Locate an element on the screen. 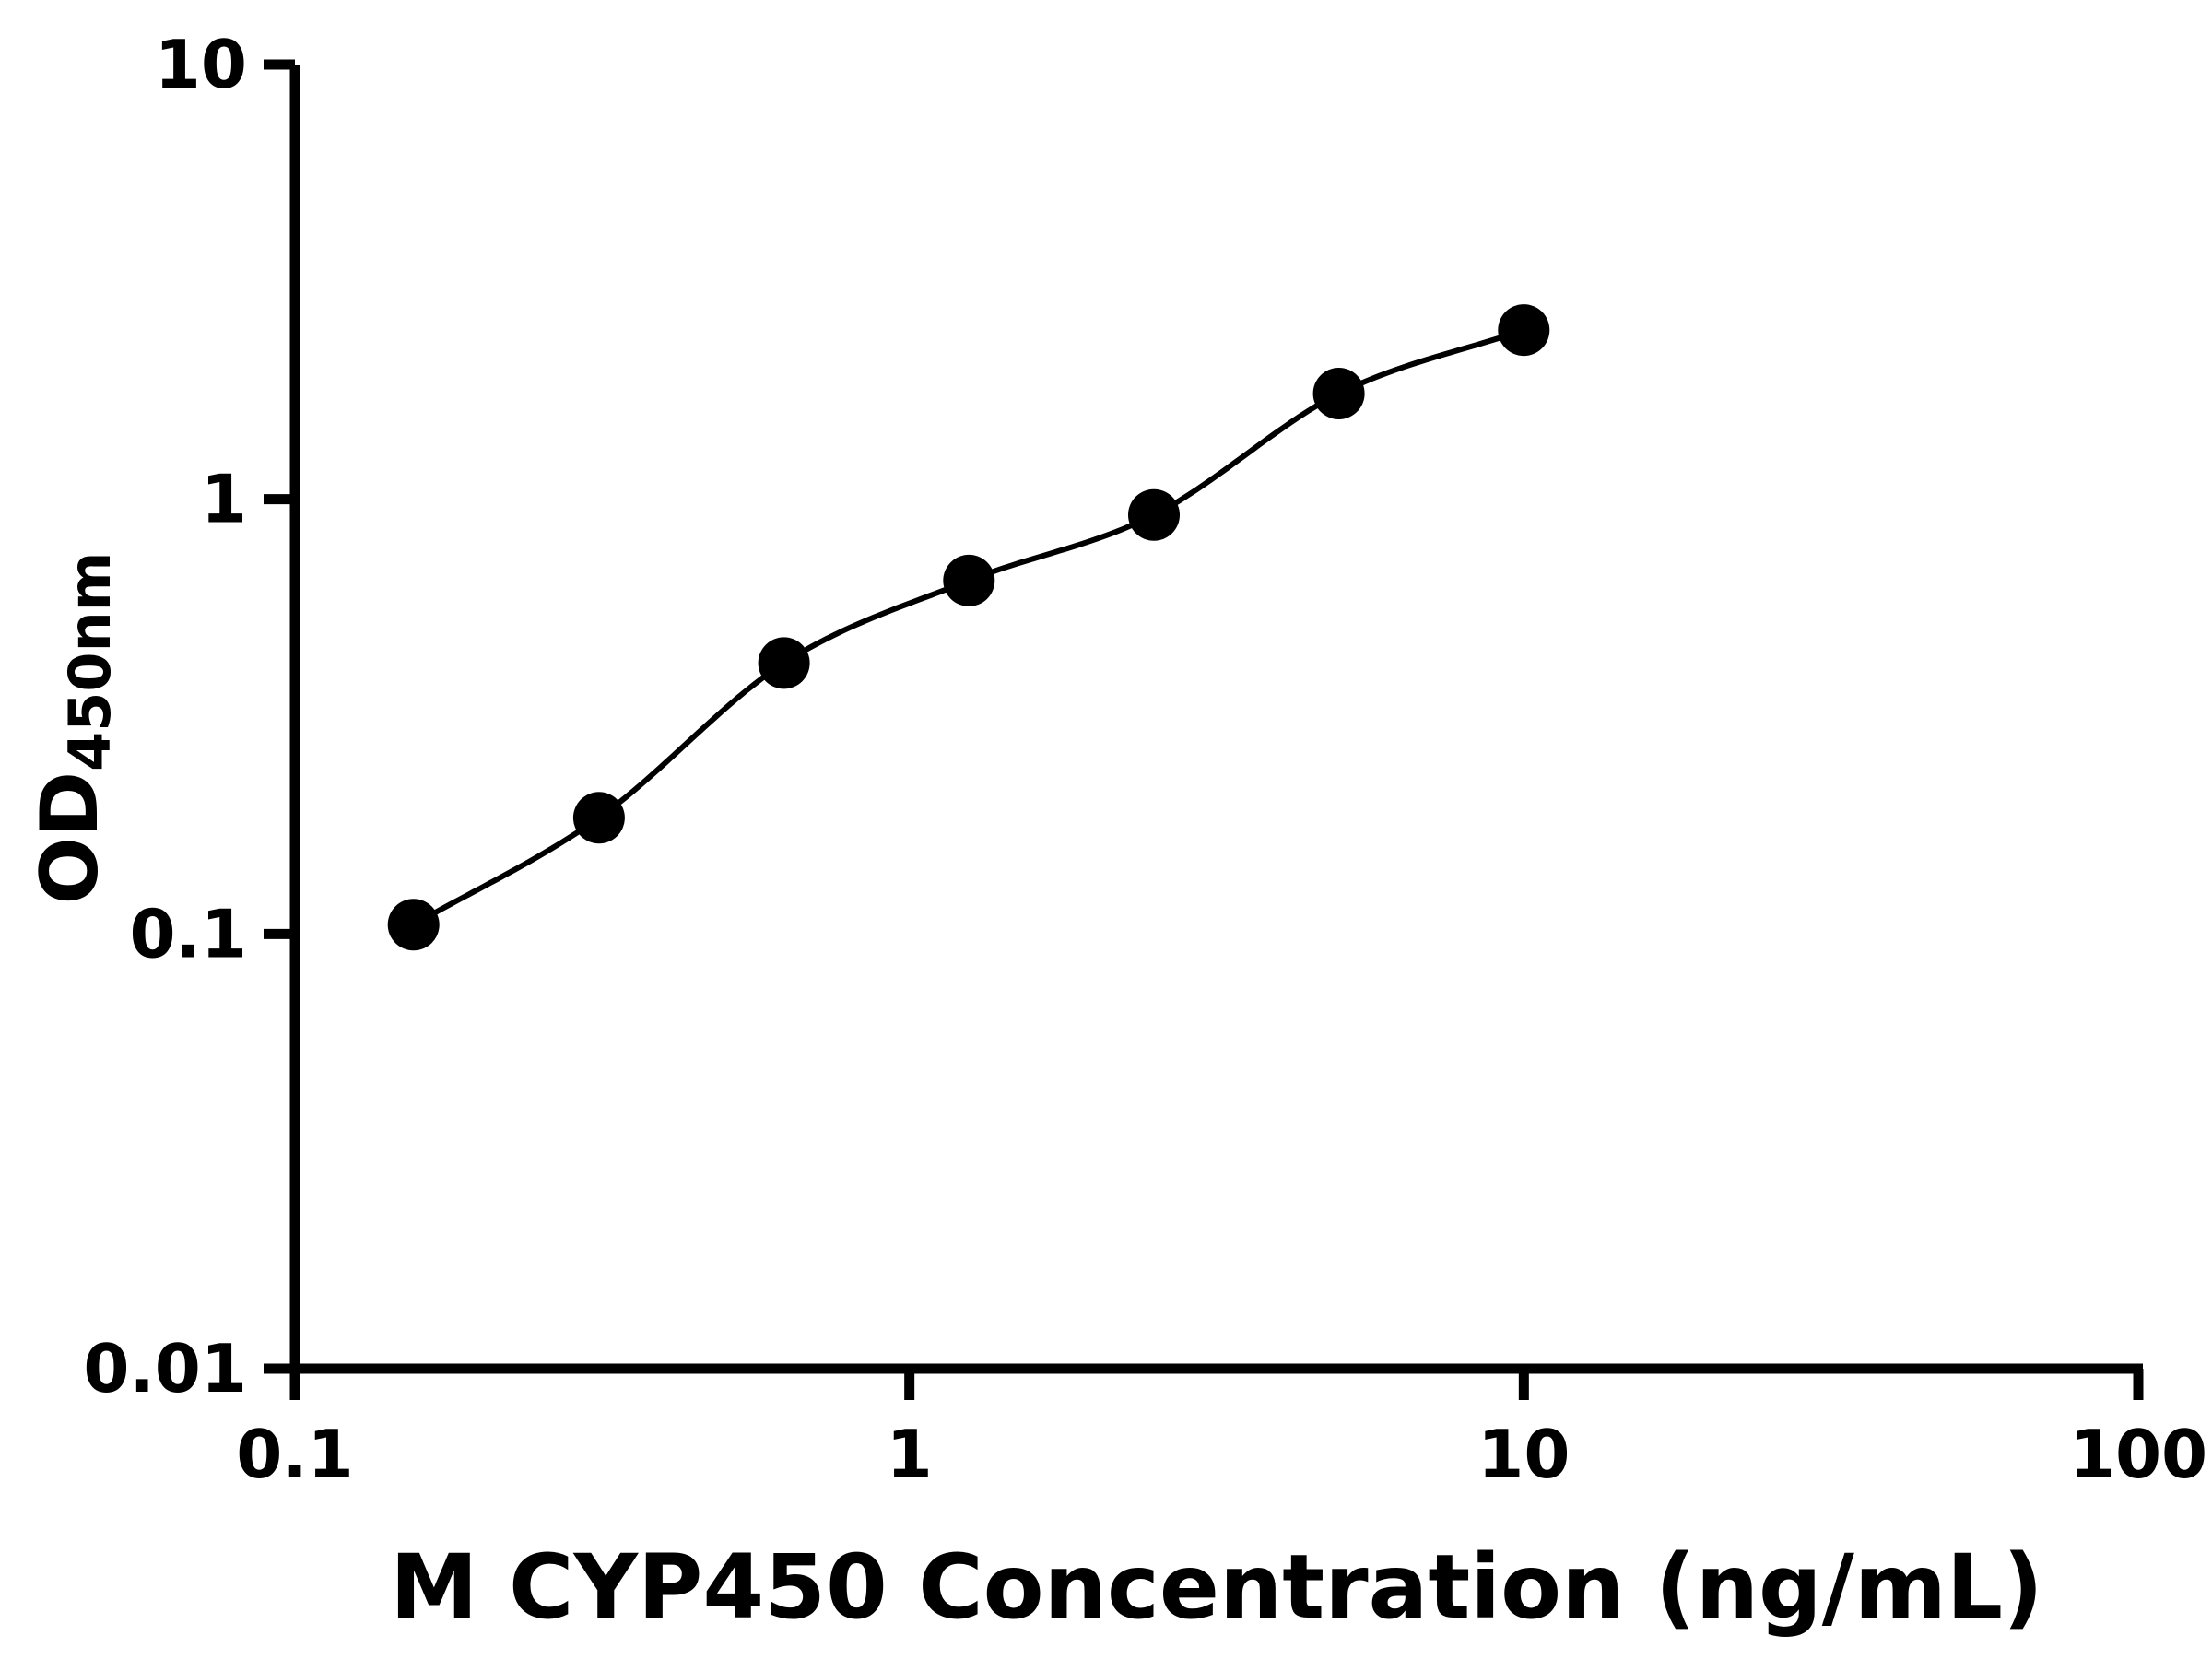 The height and width of the screenshot is (1659, 2212). x-tick-label: 100 is located at coordinates (2138, 1454).